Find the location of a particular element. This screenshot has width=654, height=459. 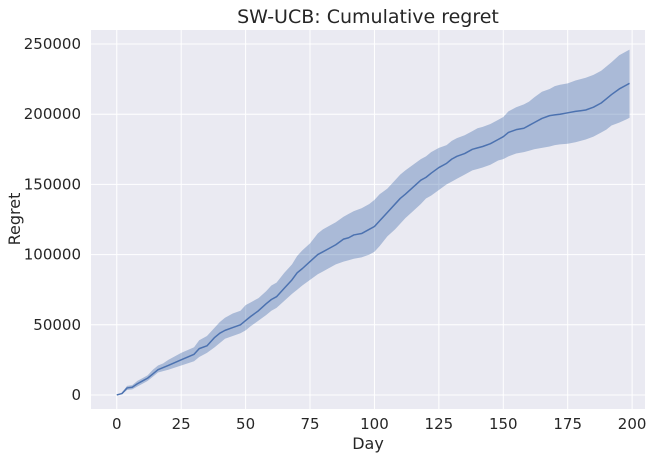

y-axis-label: Regret is located at coordinates (14, 219).